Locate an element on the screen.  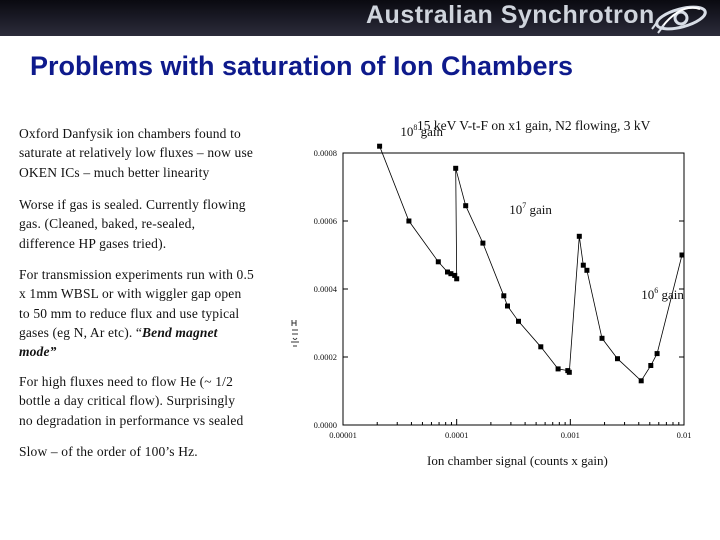
x-tick-label: 0.01 is located at coordinates (684, 435).